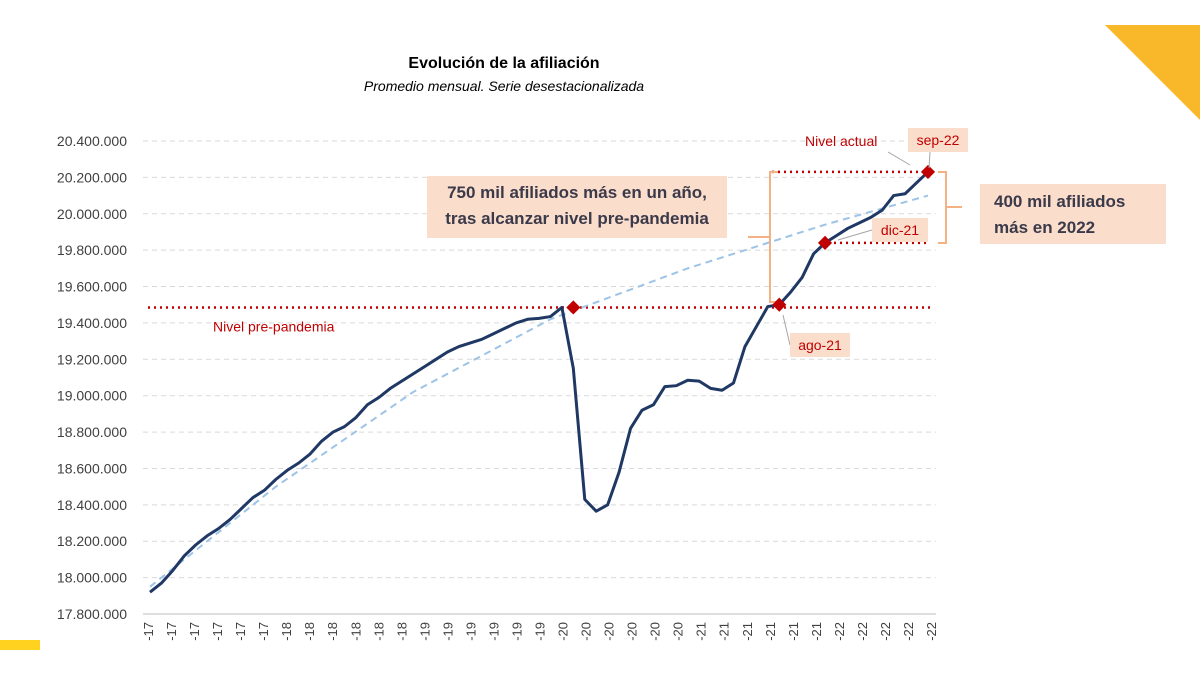  I want to click on decorative-corner-top-right, so click(1152, 72).